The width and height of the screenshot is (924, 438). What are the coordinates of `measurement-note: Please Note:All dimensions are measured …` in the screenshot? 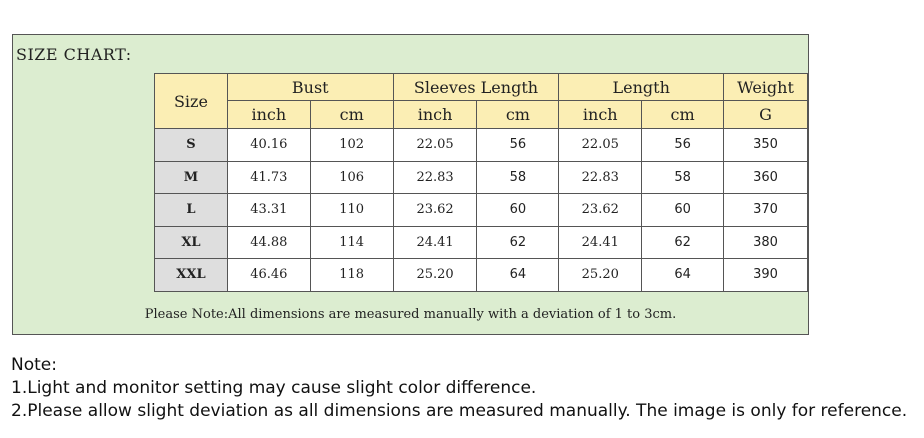 It's located at (410, 314).